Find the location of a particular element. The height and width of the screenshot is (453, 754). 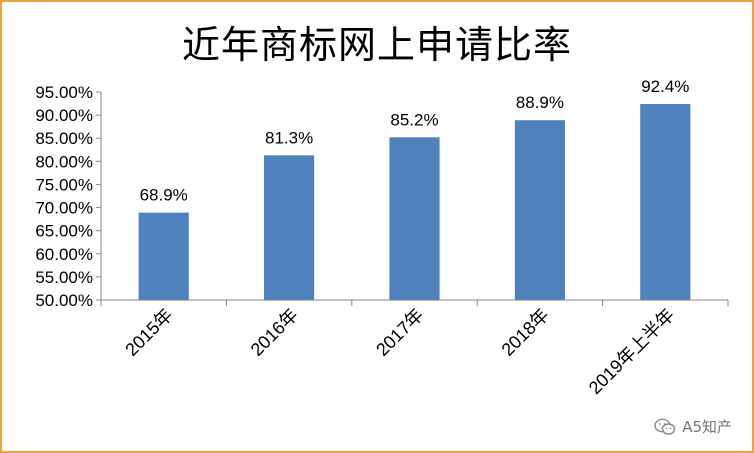

y-tick-label: 50.00% is located at coordinates (64, 300).